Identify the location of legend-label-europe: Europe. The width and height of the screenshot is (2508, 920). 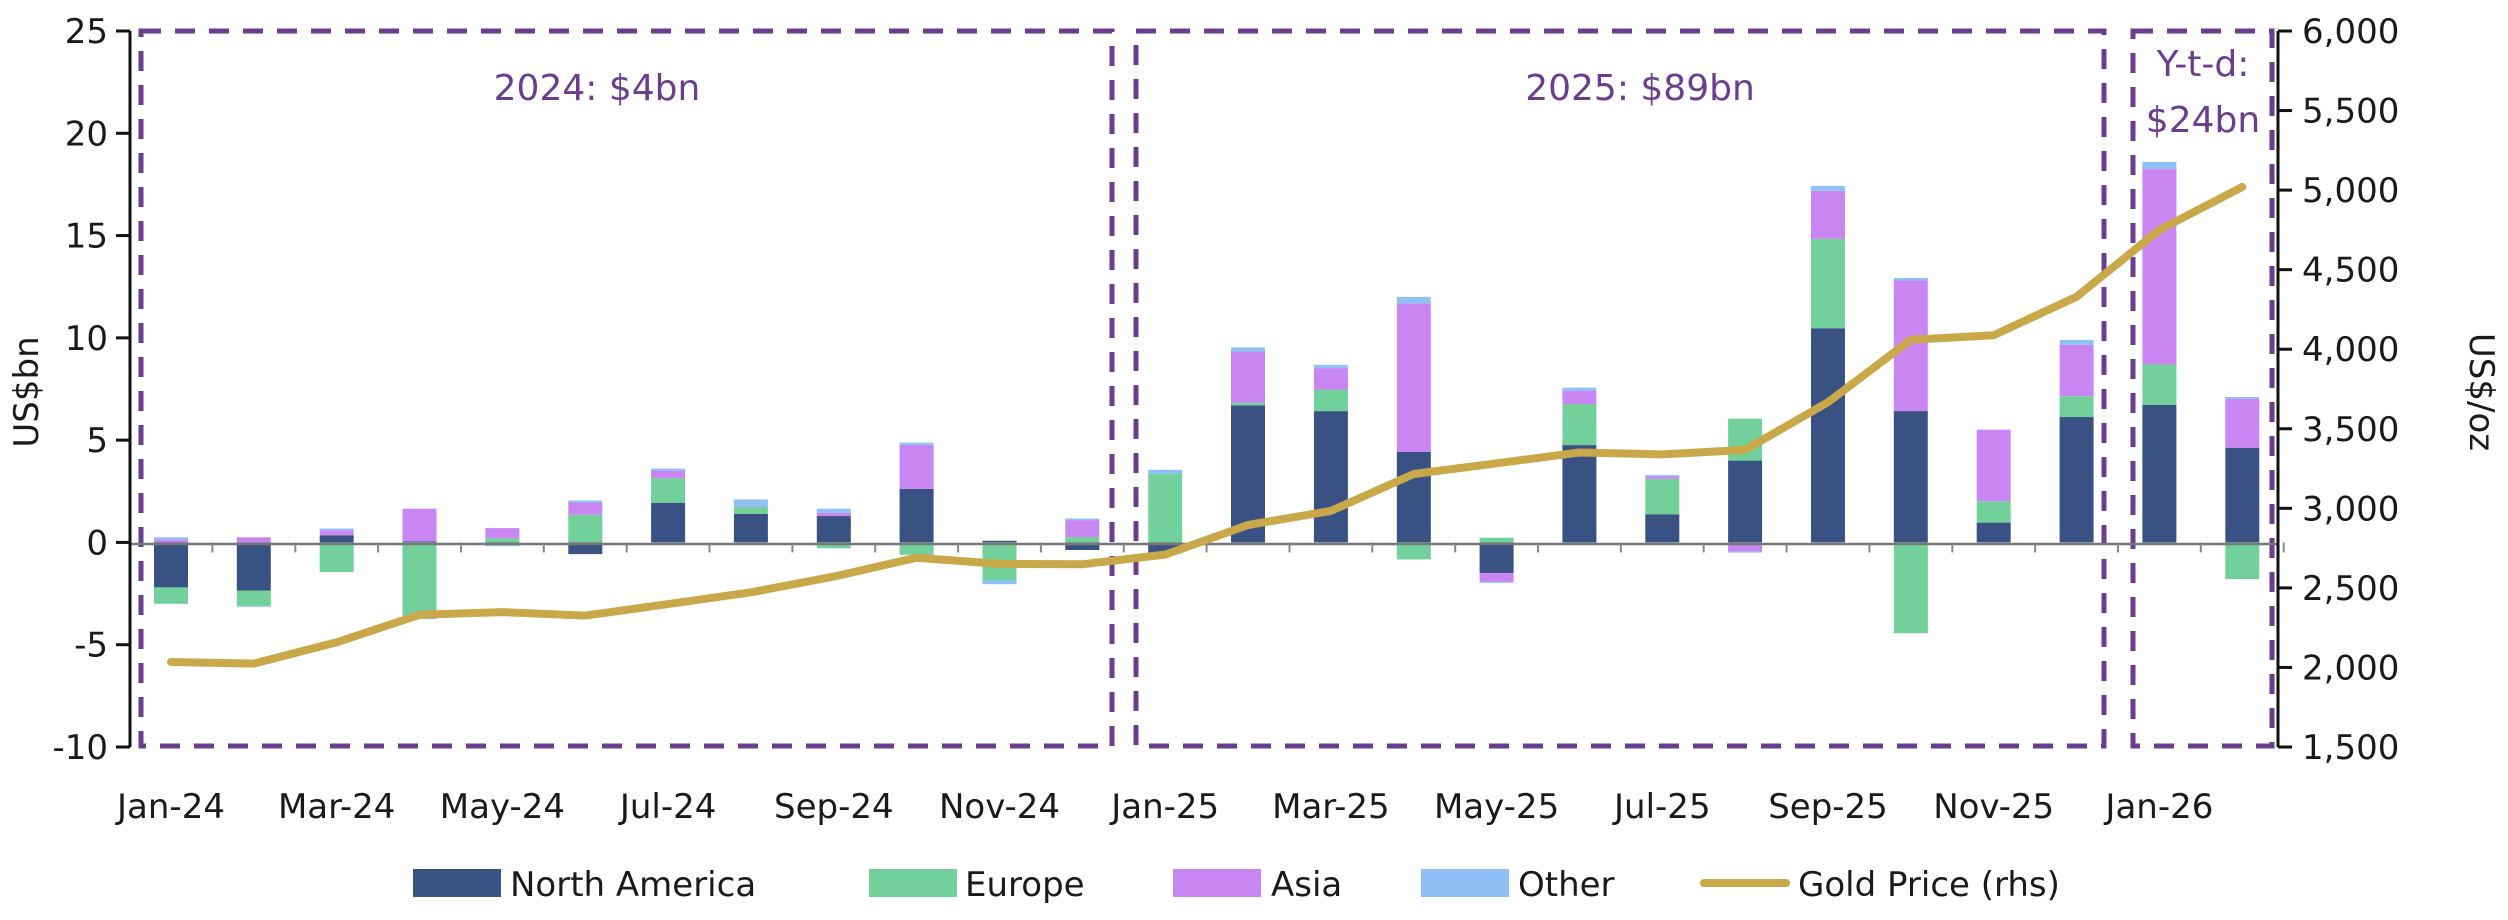
(1025, 885).